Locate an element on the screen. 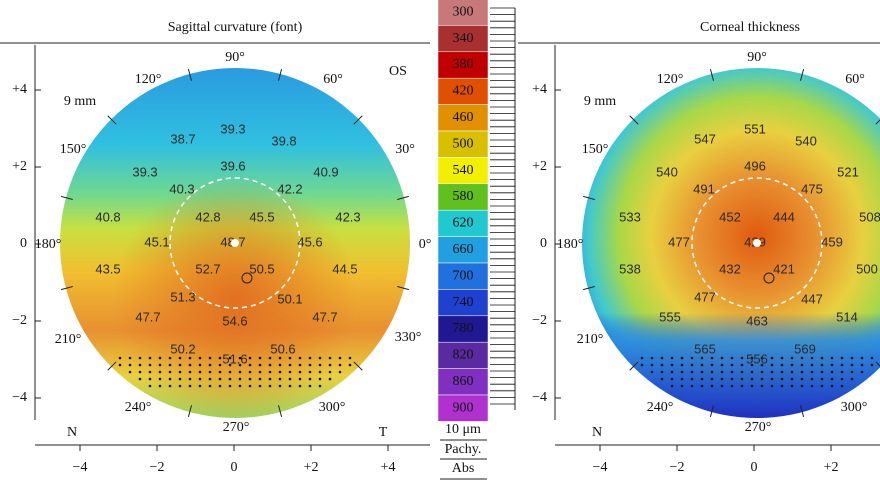  map-value: 477 is located at coordinates (705, 296).